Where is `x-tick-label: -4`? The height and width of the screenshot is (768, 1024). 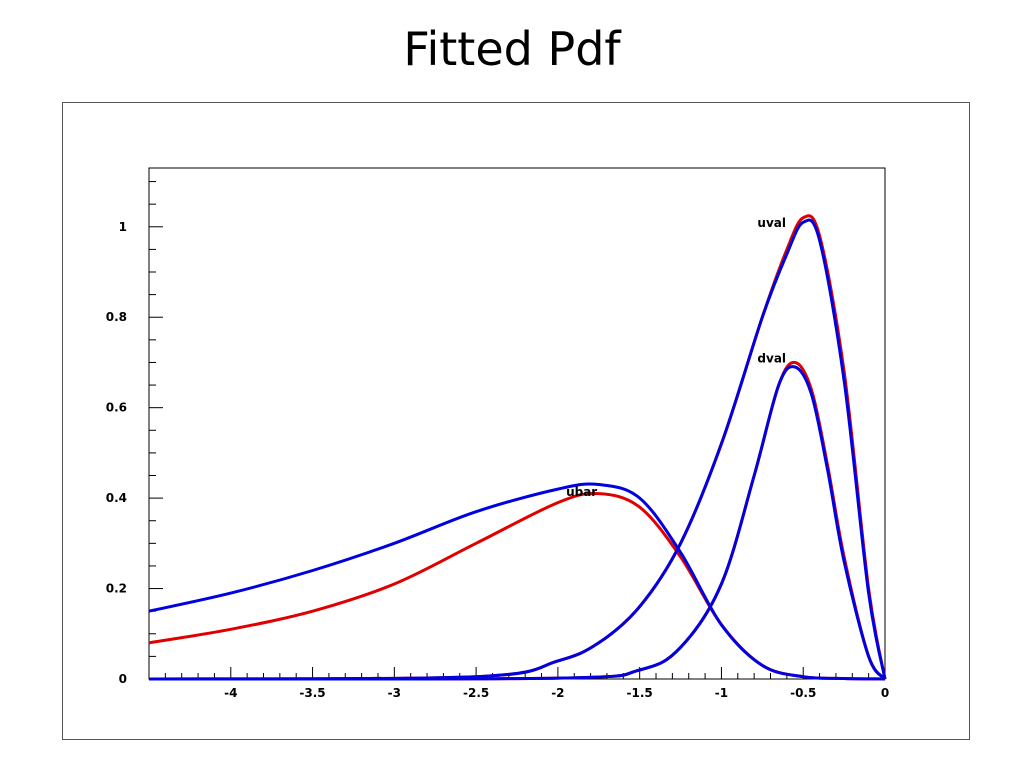 x-tick-label: -4 is located at coordinates (230, 693).